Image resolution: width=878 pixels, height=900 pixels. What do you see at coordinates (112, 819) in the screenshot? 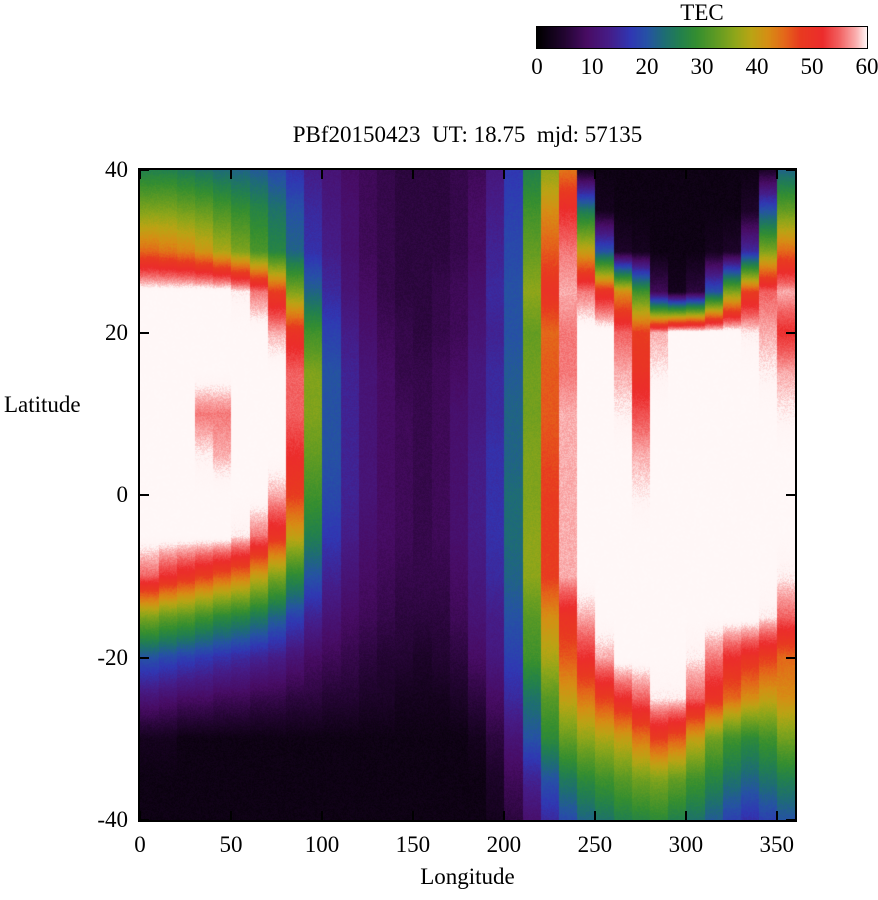
I see `y-tick-label: -40` at bounding box center [112, 819].